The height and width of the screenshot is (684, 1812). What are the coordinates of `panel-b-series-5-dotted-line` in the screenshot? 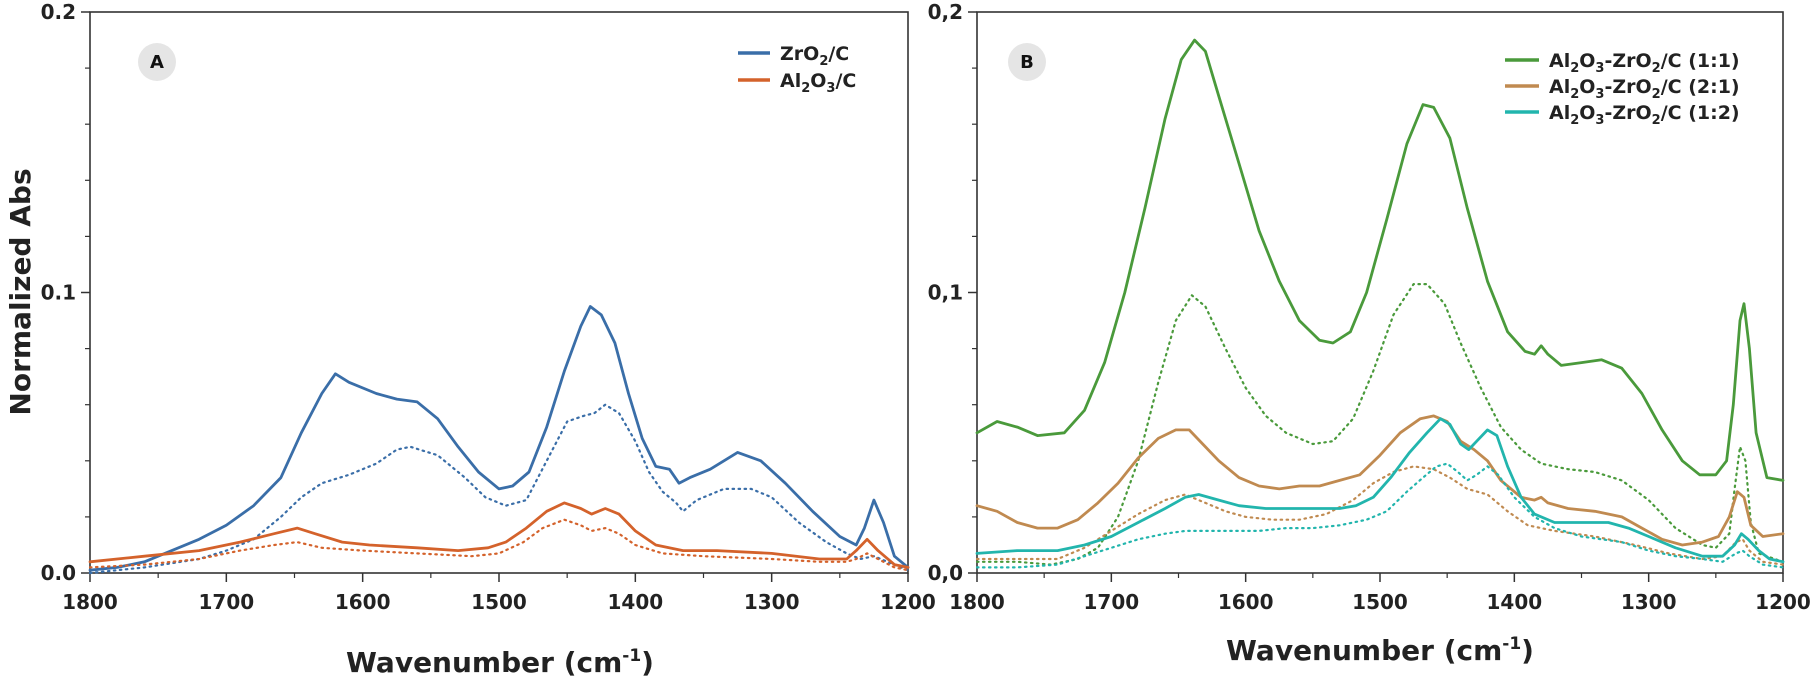 It's located at (1380, 515).